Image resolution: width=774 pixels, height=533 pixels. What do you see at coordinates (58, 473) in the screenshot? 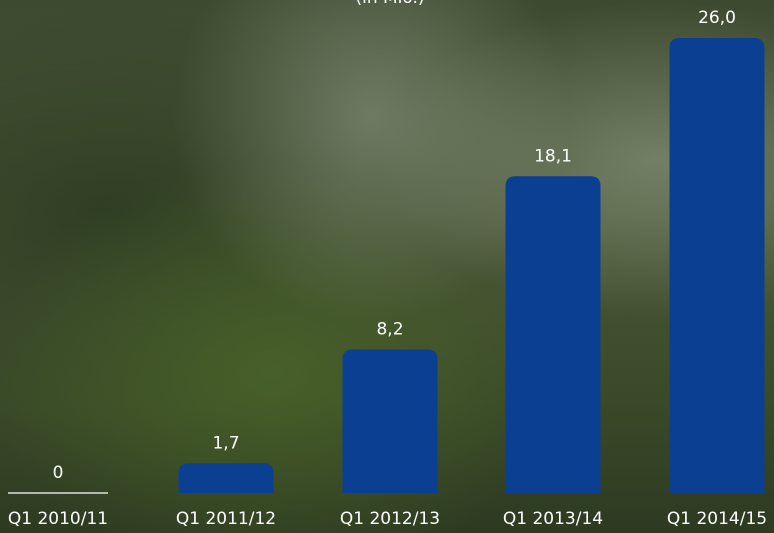
I see `value-label: 0` at bounding box center [58, 473].